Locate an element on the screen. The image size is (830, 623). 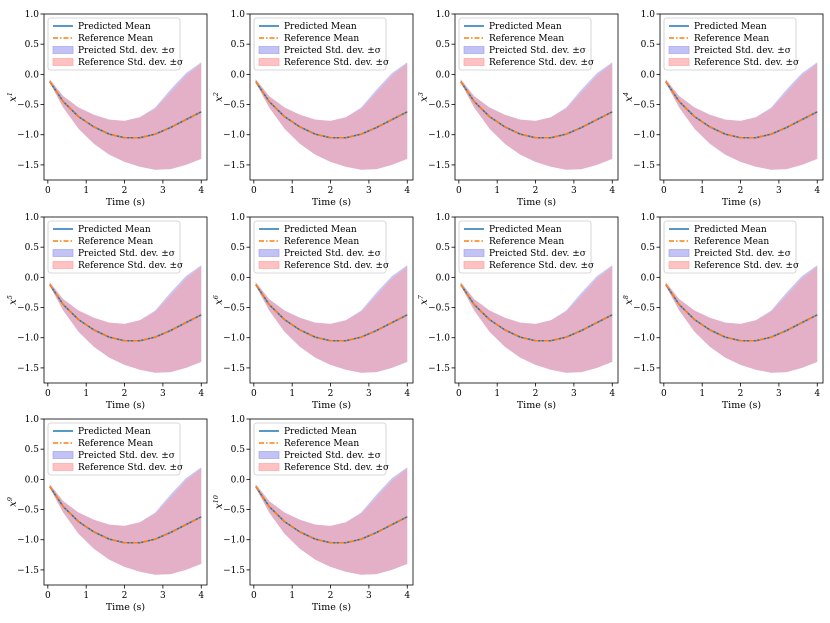
x-tick-label: 4 is located at coordinates (201, 191).